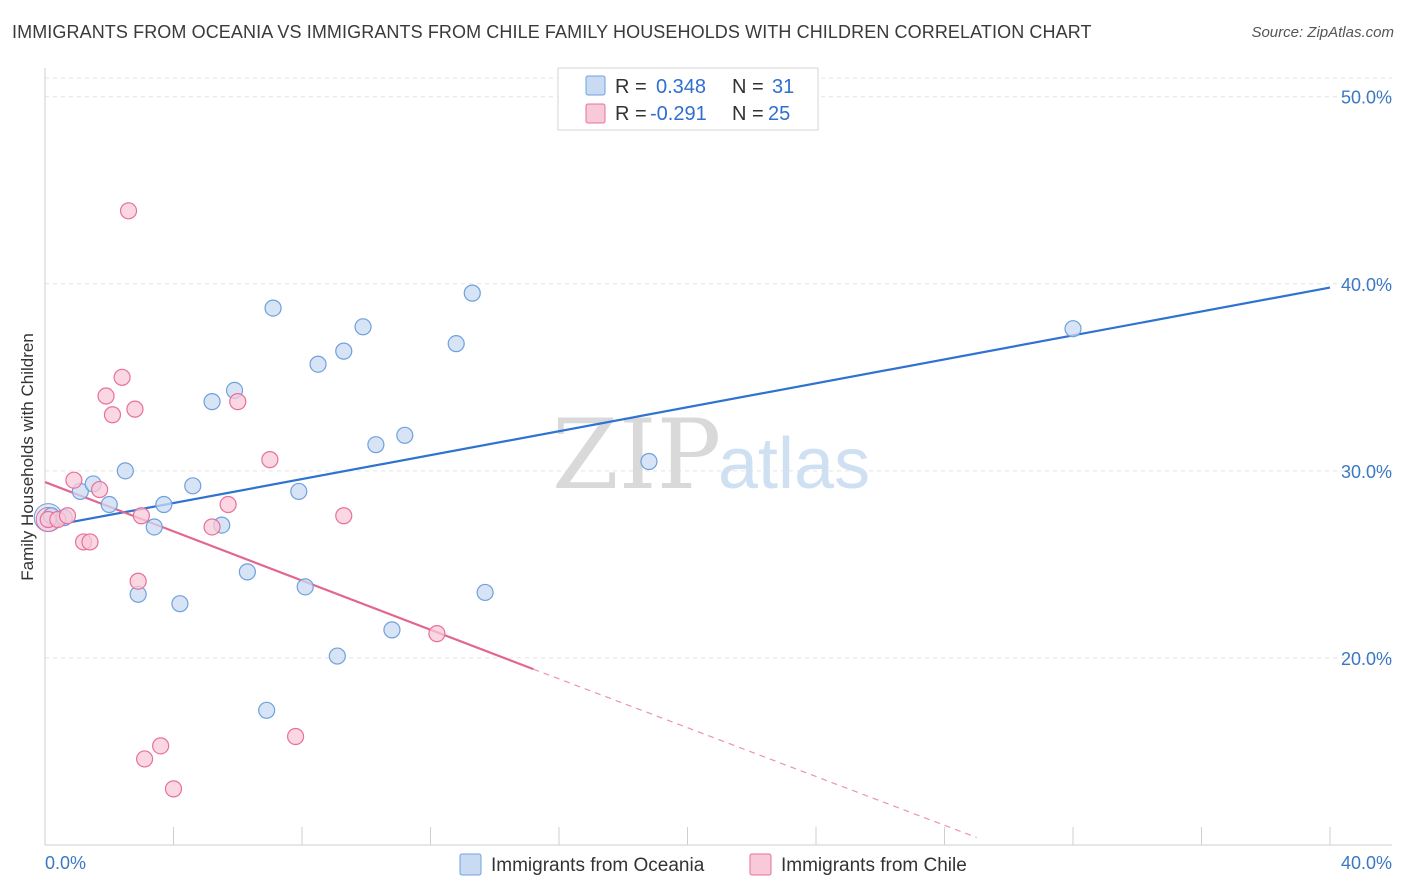 Image resolution: width=1406 pixels, height=892 pixels. What do you see at coordinates (748, 114) in the screenshot?
I see `legend-n-label-2: N =` at bounding box center [748, 114].